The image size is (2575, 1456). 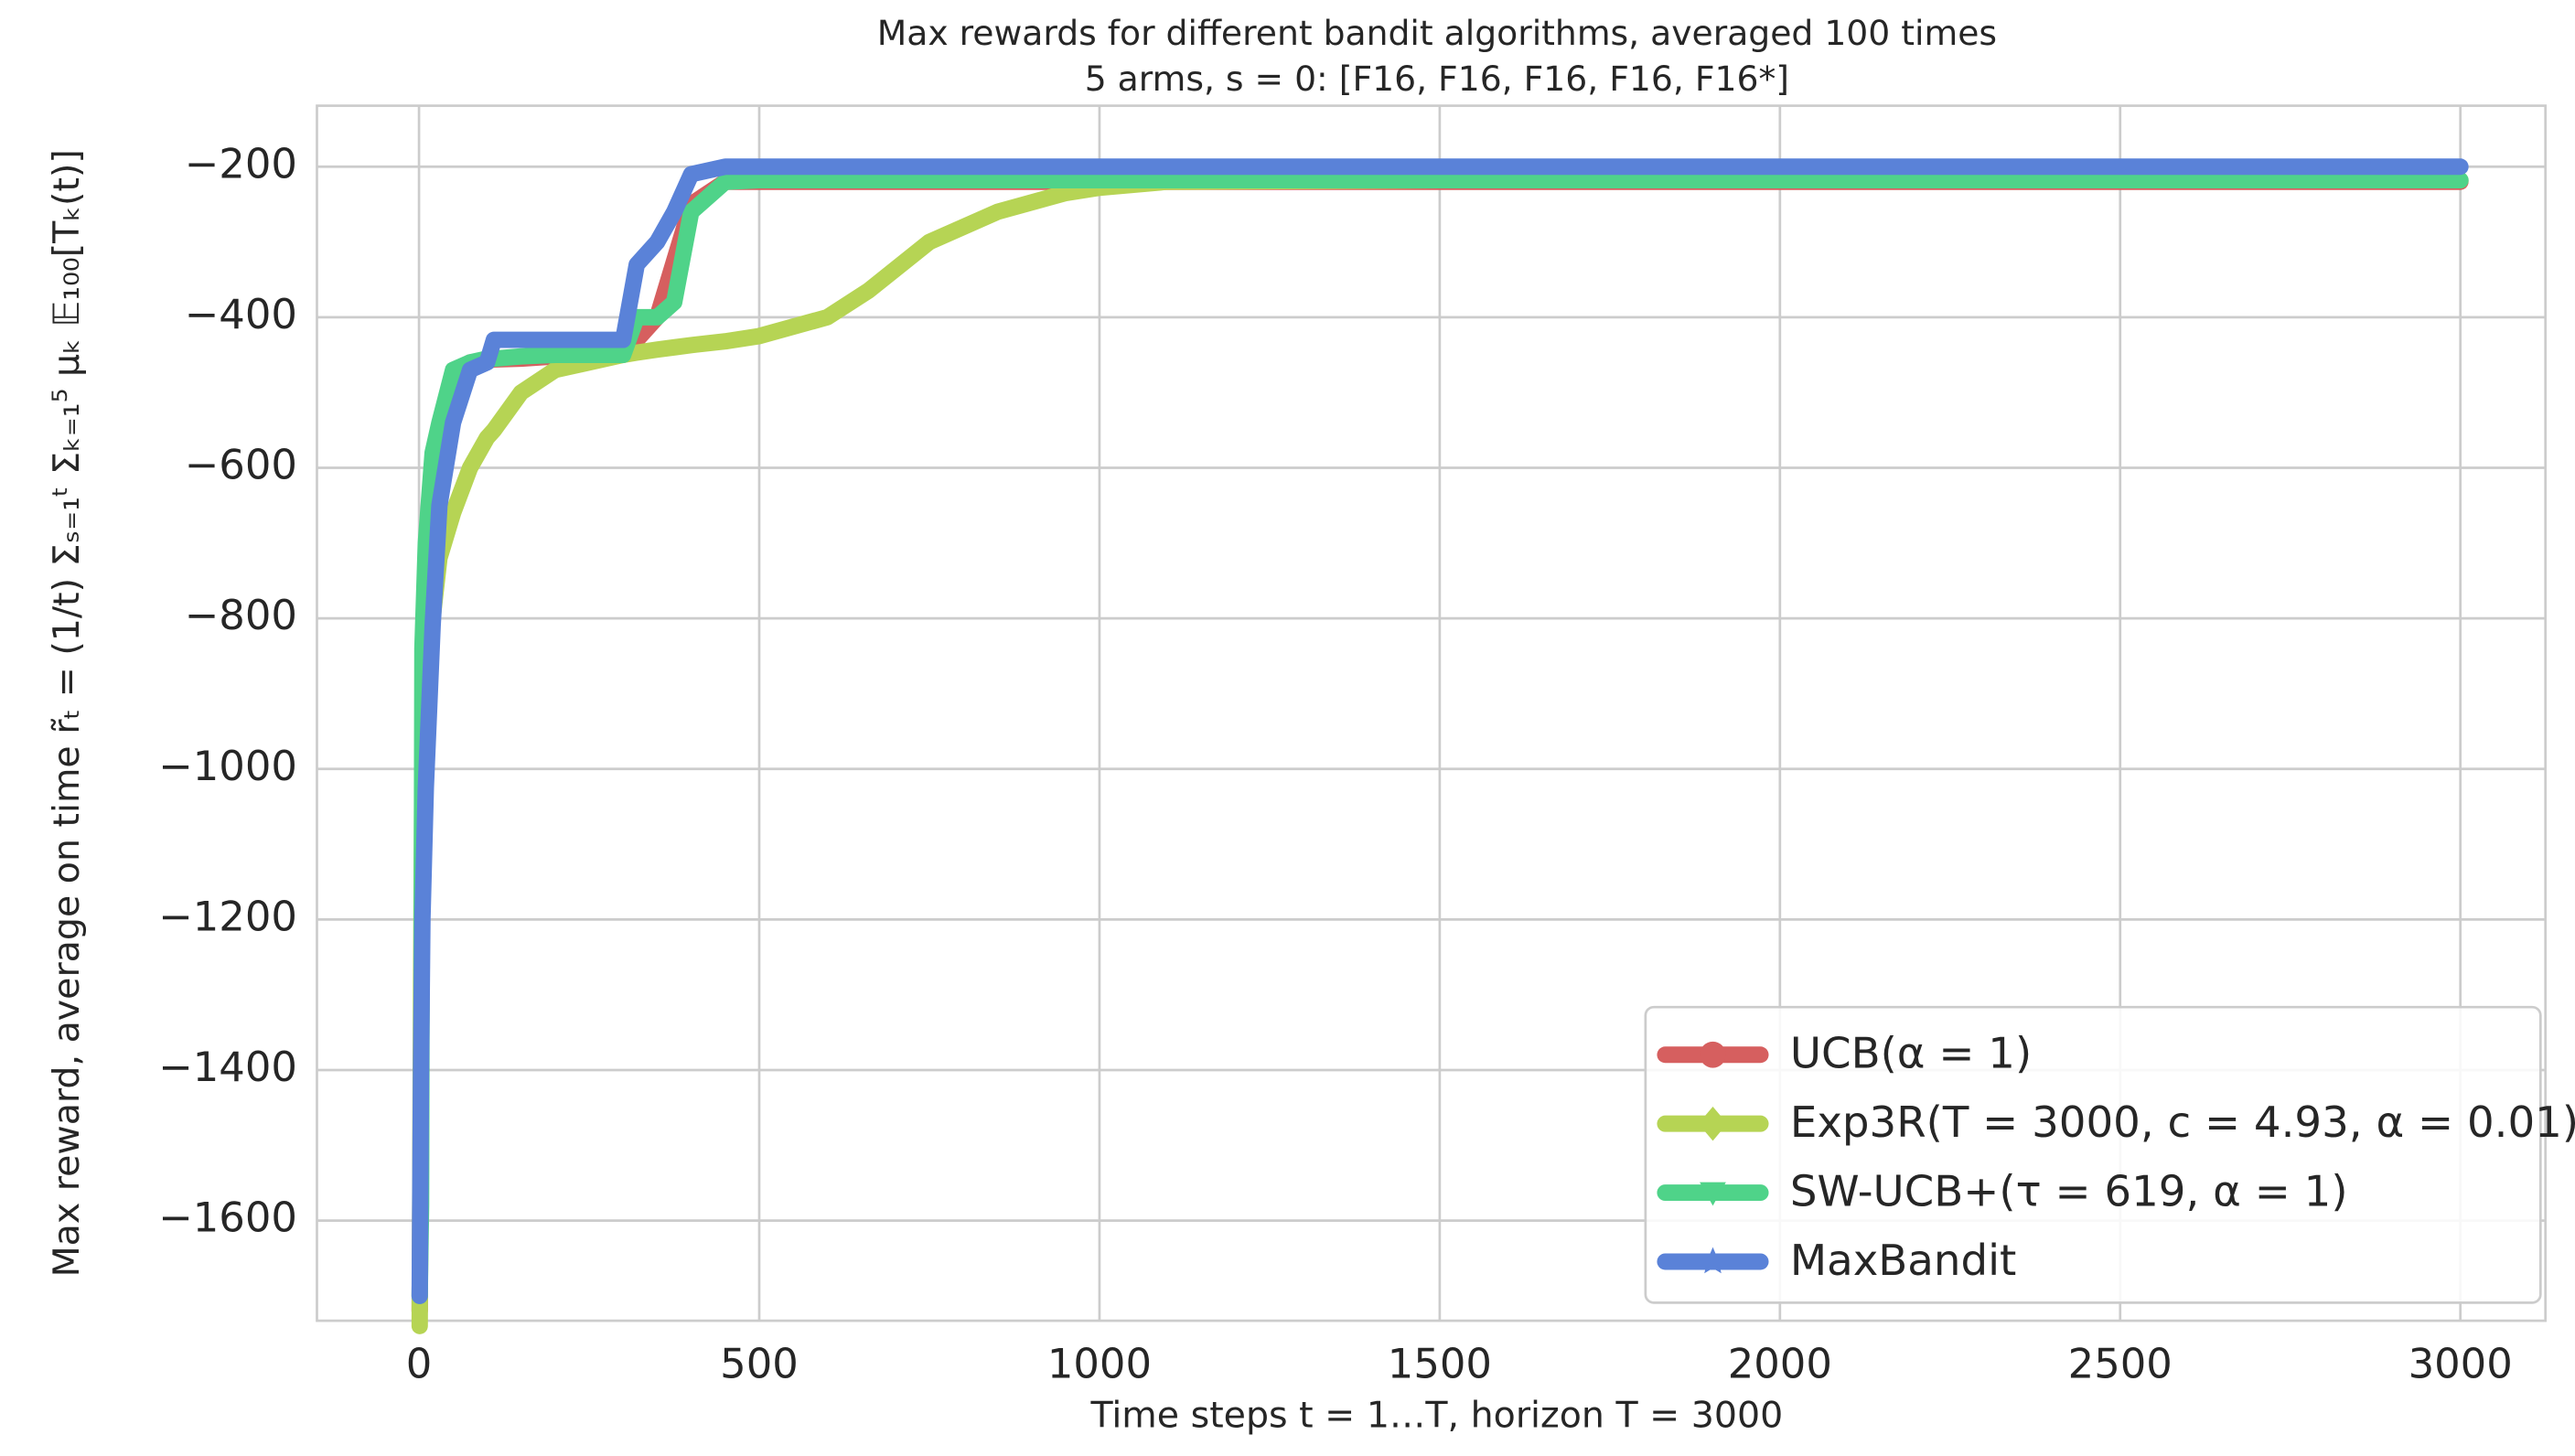 I want to click on x-tick-label: 3000, so click(x=2461, y=1363).